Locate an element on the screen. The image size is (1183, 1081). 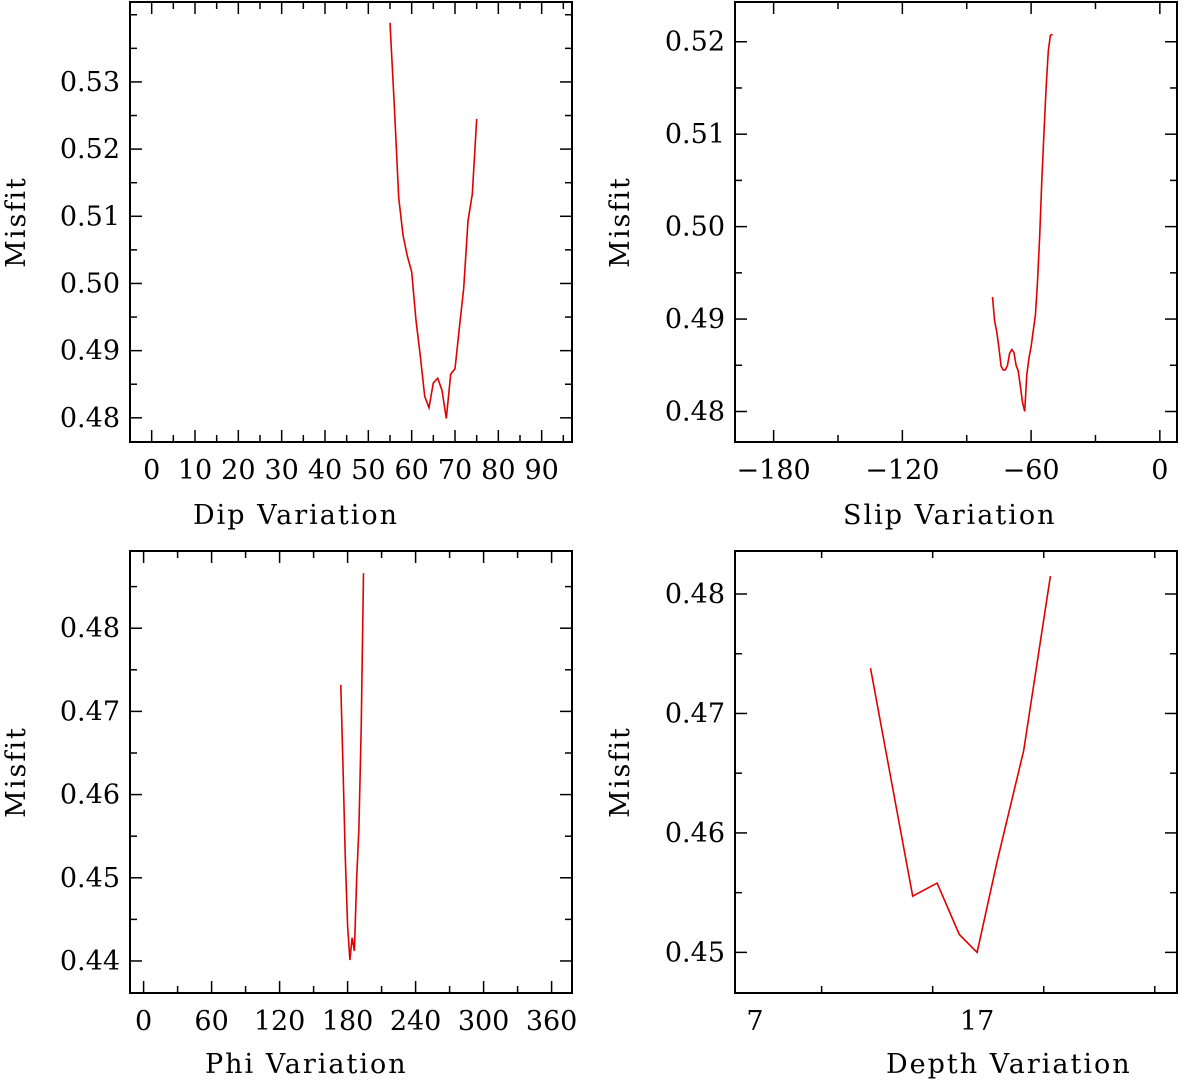
depth-x-tick-label: 17 is located at coordinates (977, 1021).